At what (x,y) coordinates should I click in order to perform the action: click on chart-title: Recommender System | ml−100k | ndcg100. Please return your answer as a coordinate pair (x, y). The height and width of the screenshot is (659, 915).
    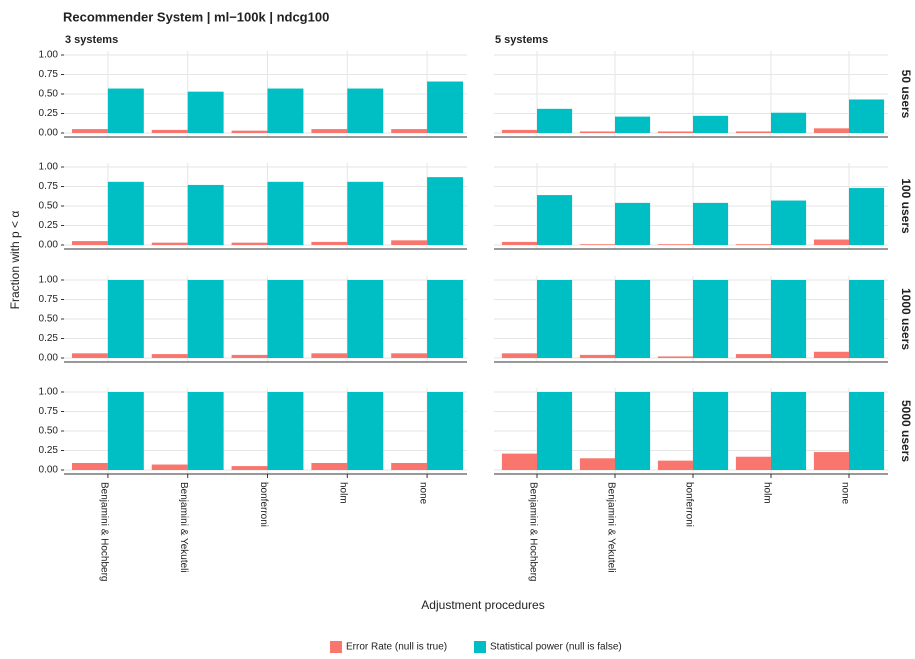
    Looking at the image, I should click on (196, 16).